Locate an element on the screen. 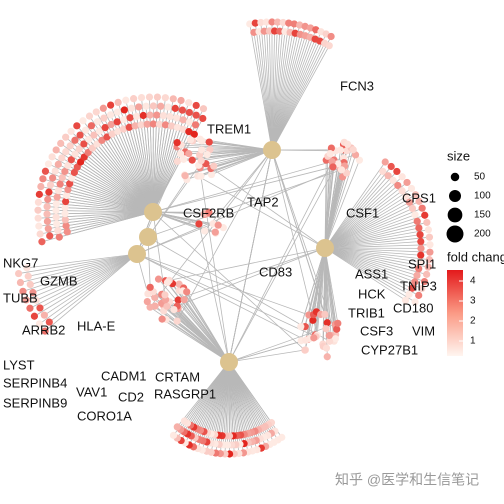 The width and height of the screenshot is (504, 504). gene-label: SERPINB9 is located at coordinates (35, 402).